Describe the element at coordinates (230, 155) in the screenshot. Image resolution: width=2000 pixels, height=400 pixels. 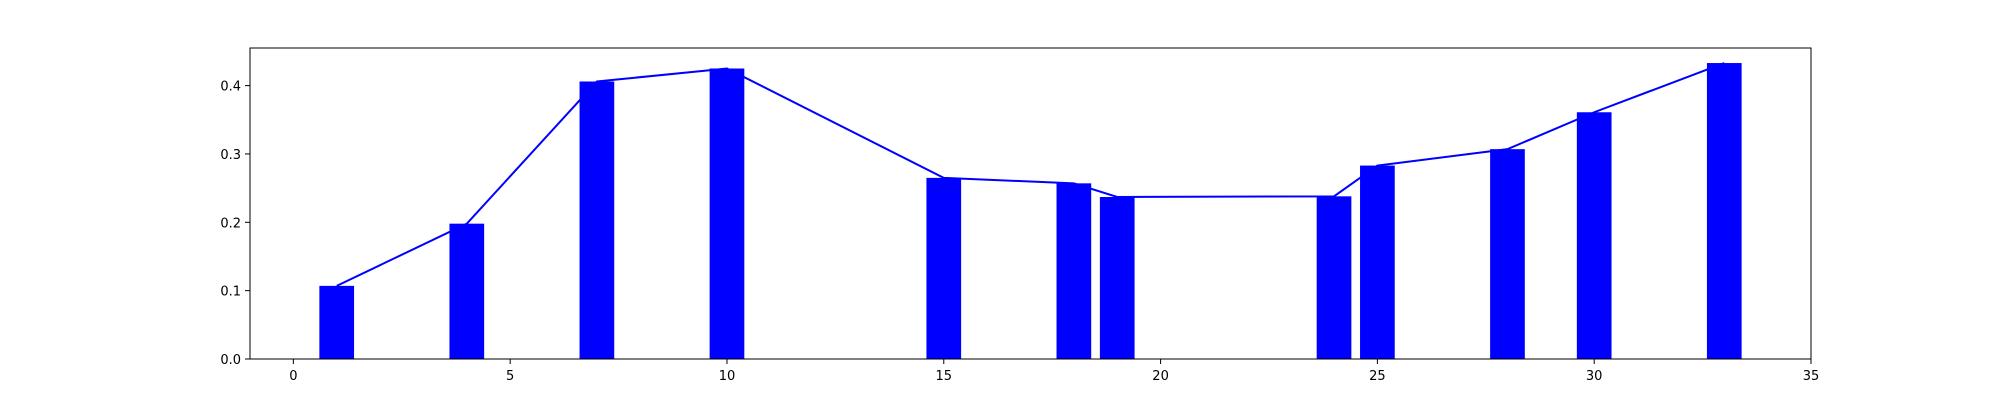
I see `y-tick-label-3: 0.3` at that location.